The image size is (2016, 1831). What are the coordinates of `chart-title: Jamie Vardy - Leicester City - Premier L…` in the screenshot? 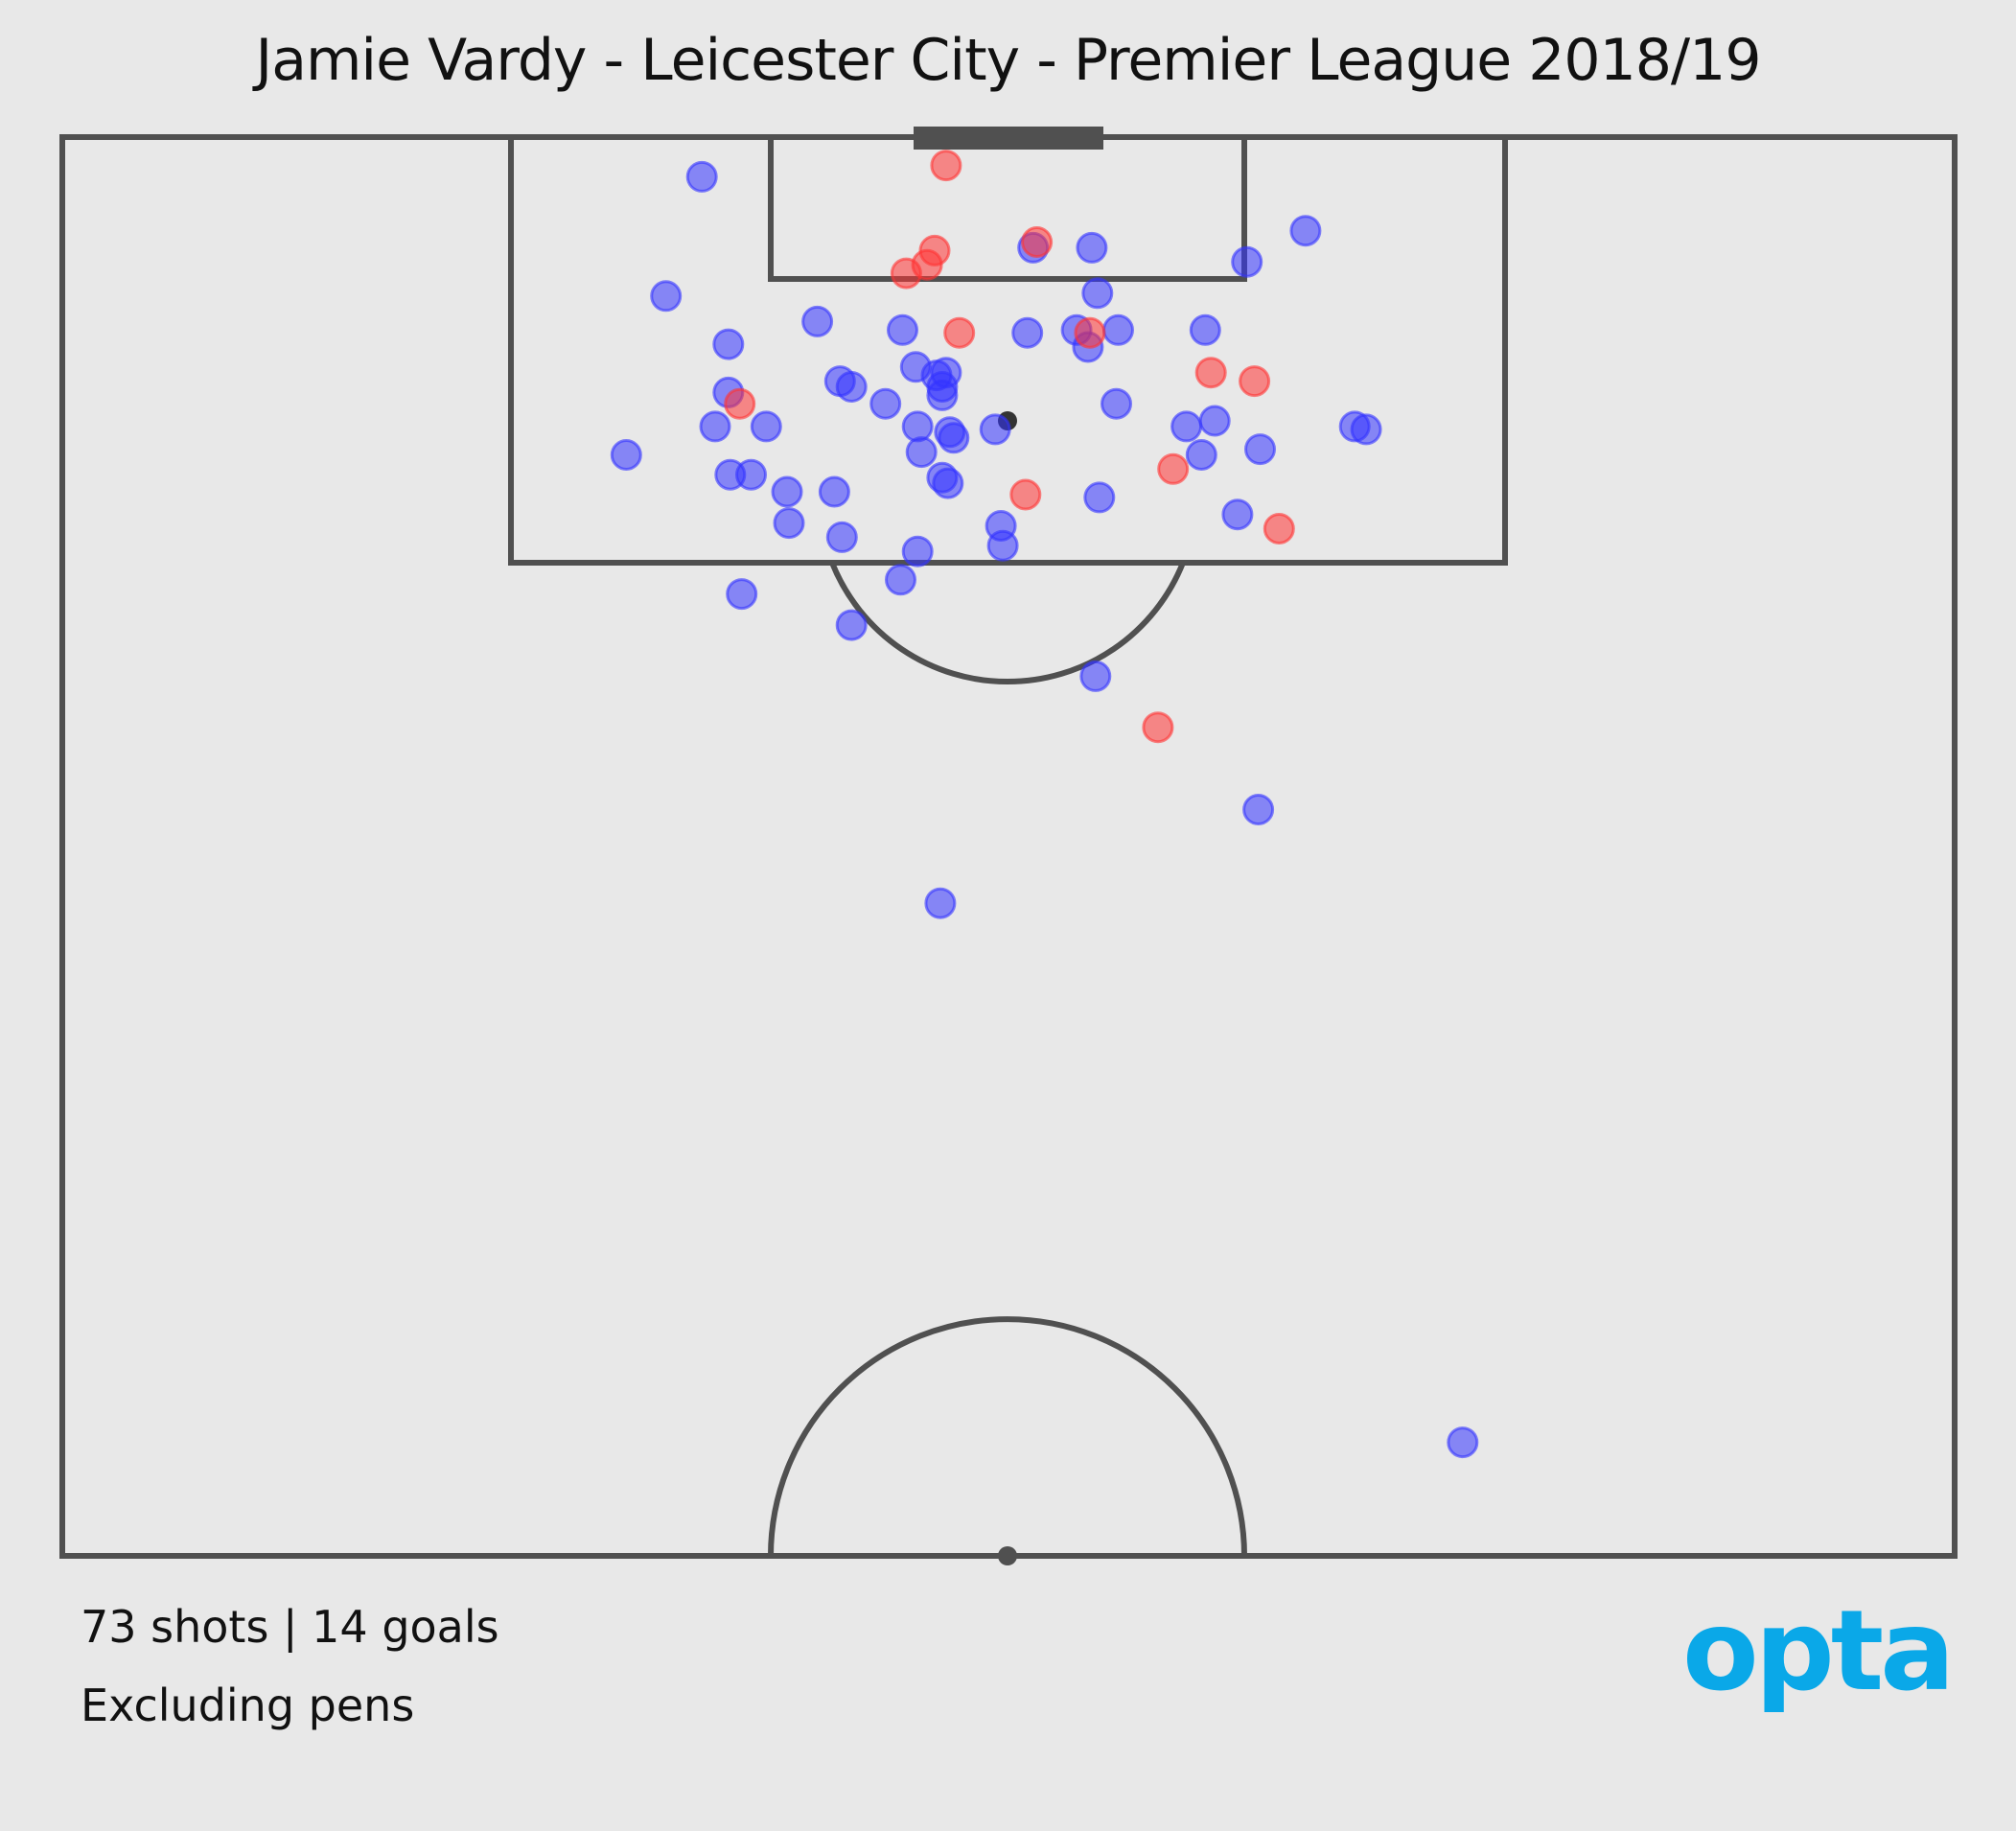 It's located at (1008, 60).